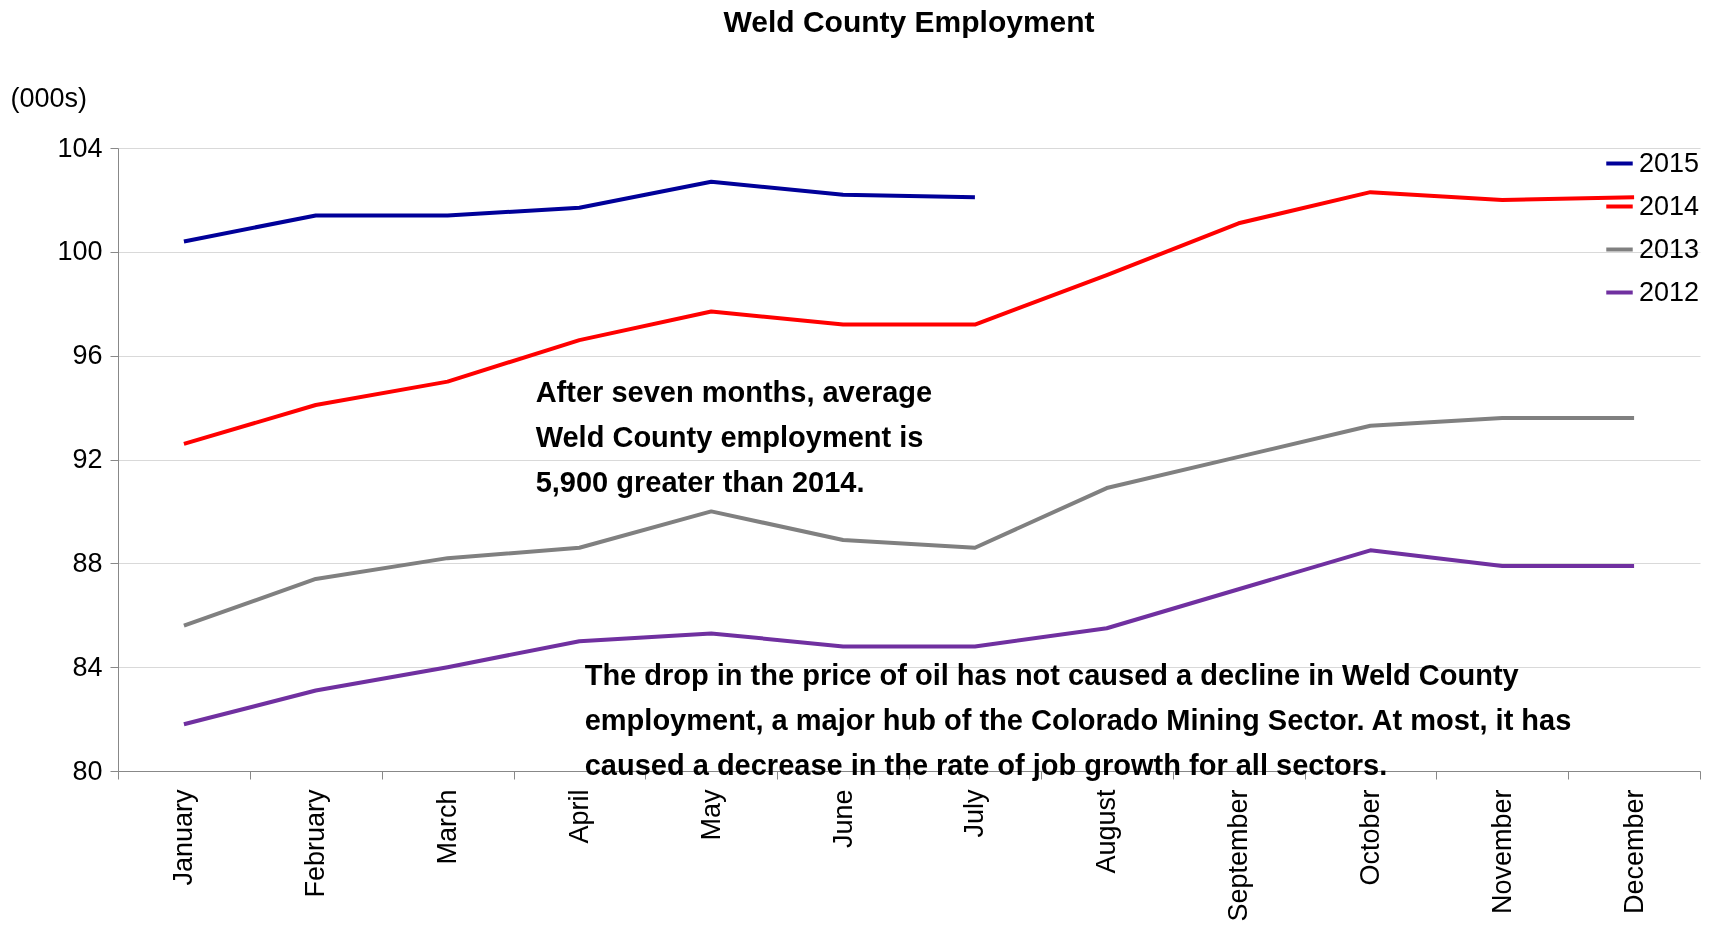 The width and height of the screenshot is (1717, 930). I want to click on y-tick-label: 84, so click(87, 666).